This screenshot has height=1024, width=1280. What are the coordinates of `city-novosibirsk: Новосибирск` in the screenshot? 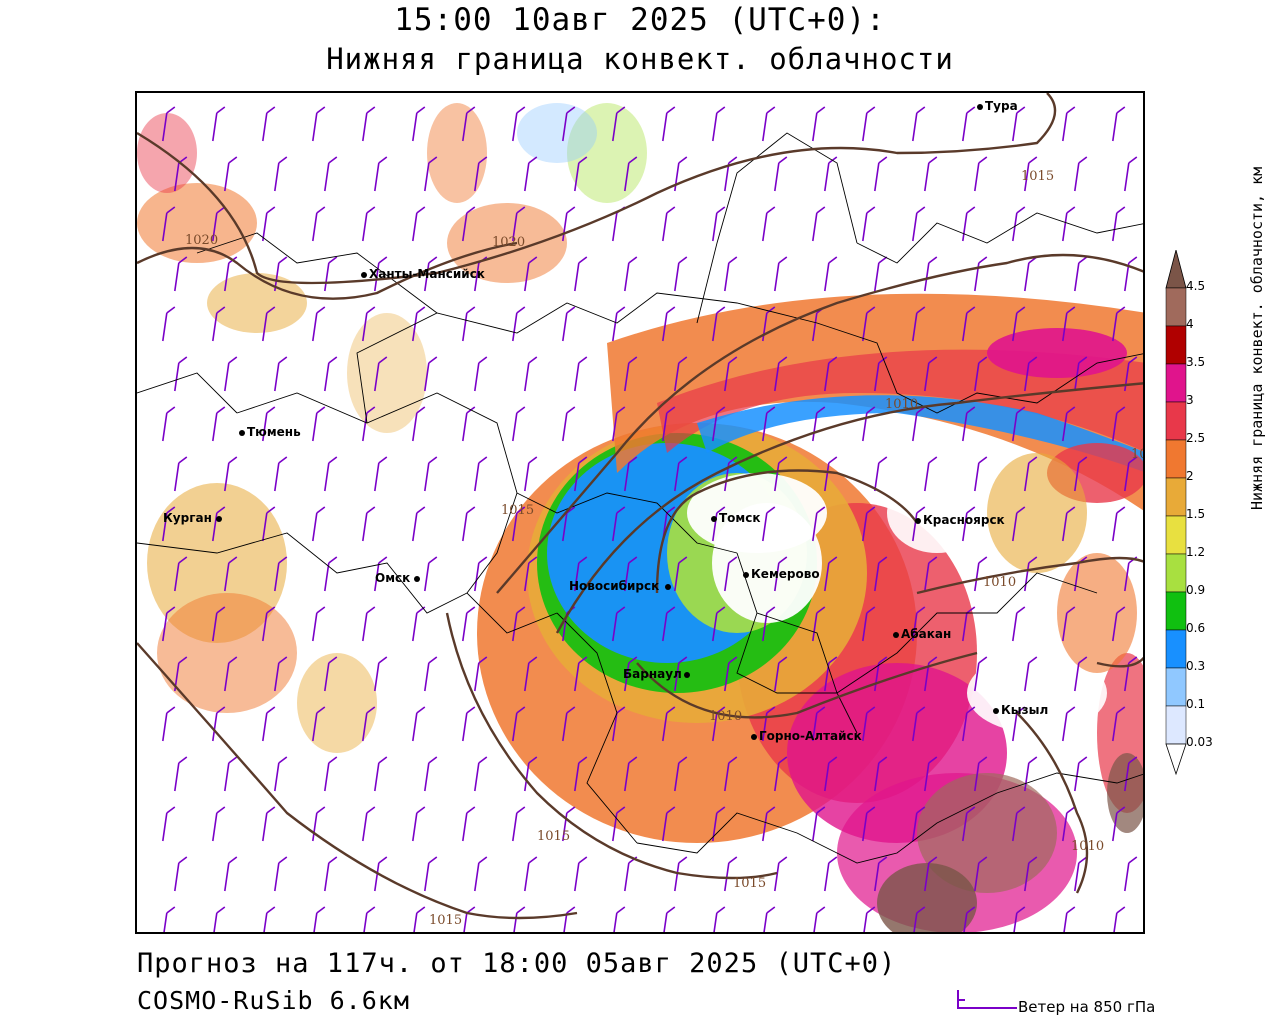 It's located at (621, 586).